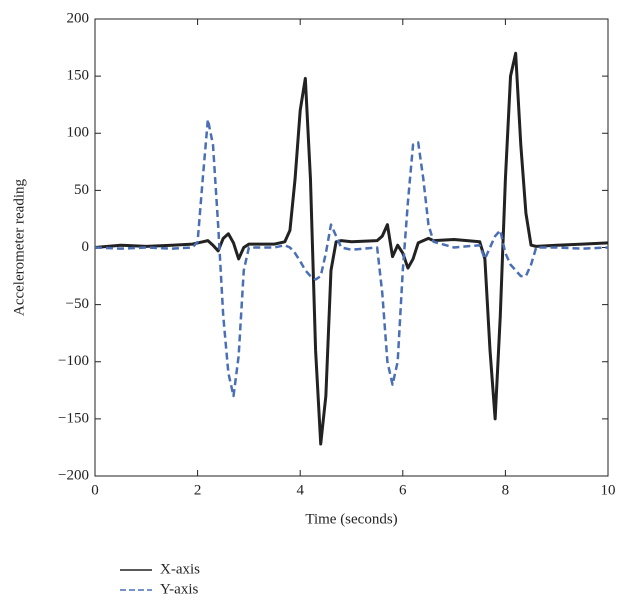 The height and width of the screenshot is (605, 620). Describe the element at coordinates (95, 490) in the screenshot. I see `x-tick-label: 0` at that location.